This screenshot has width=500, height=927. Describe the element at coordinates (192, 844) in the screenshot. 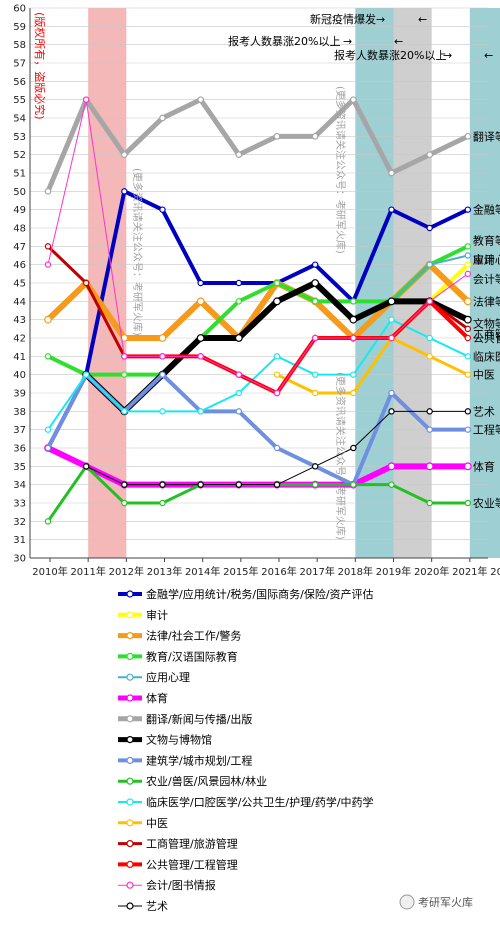

I see `legend-label-12: 工商管理/旅游管理` at that location.